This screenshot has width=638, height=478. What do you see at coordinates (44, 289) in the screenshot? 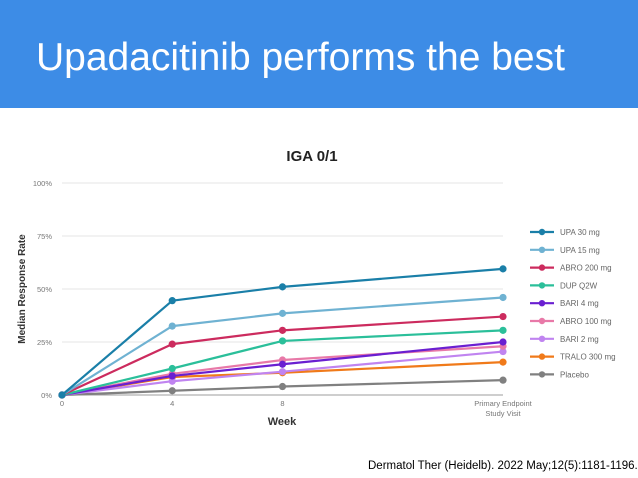
I see `y-tick-label: 50%` at bounding box center [44, 289].